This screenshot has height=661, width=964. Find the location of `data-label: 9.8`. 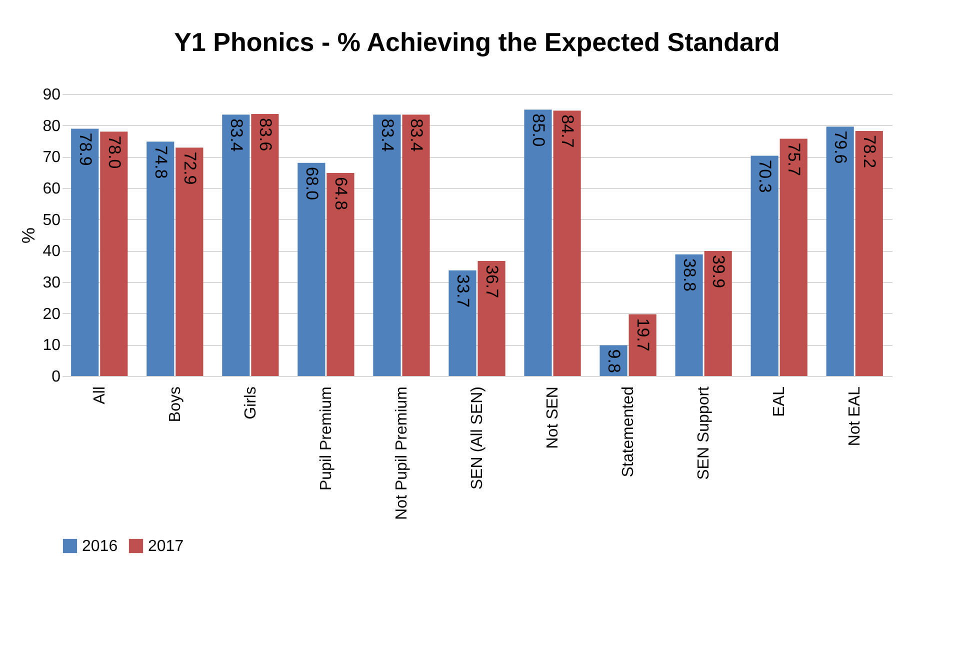

data-label: 9.8 is located at coordinates (614, 361).